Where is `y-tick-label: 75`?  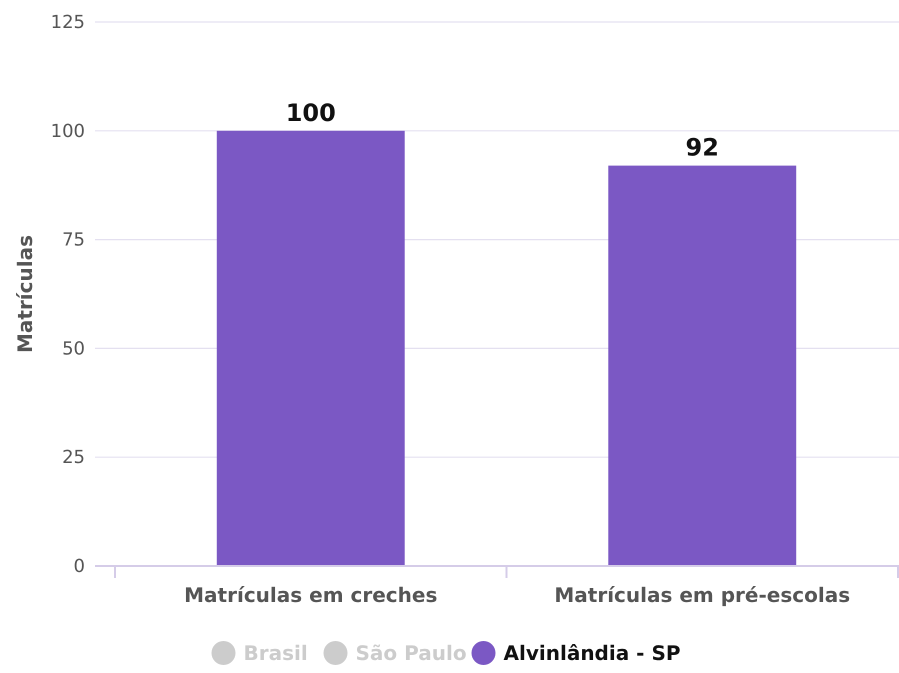 y-tick-label: 75 is located at coordinates (73, 240).